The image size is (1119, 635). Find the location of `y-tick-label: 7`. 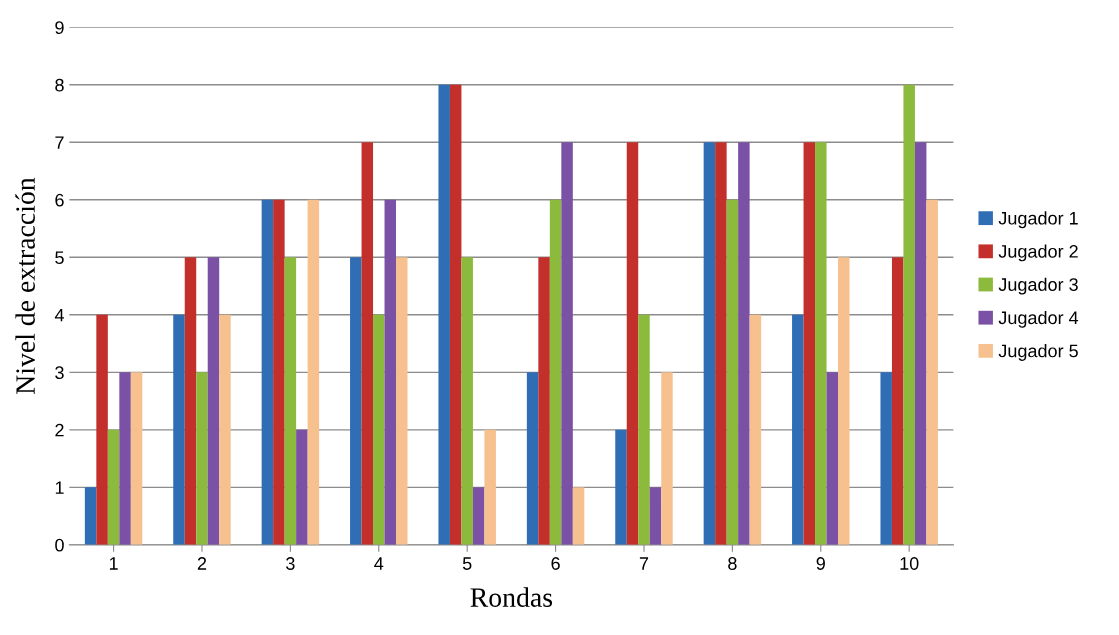

y-tick-label: 7 is located at coordinates (59, 142).